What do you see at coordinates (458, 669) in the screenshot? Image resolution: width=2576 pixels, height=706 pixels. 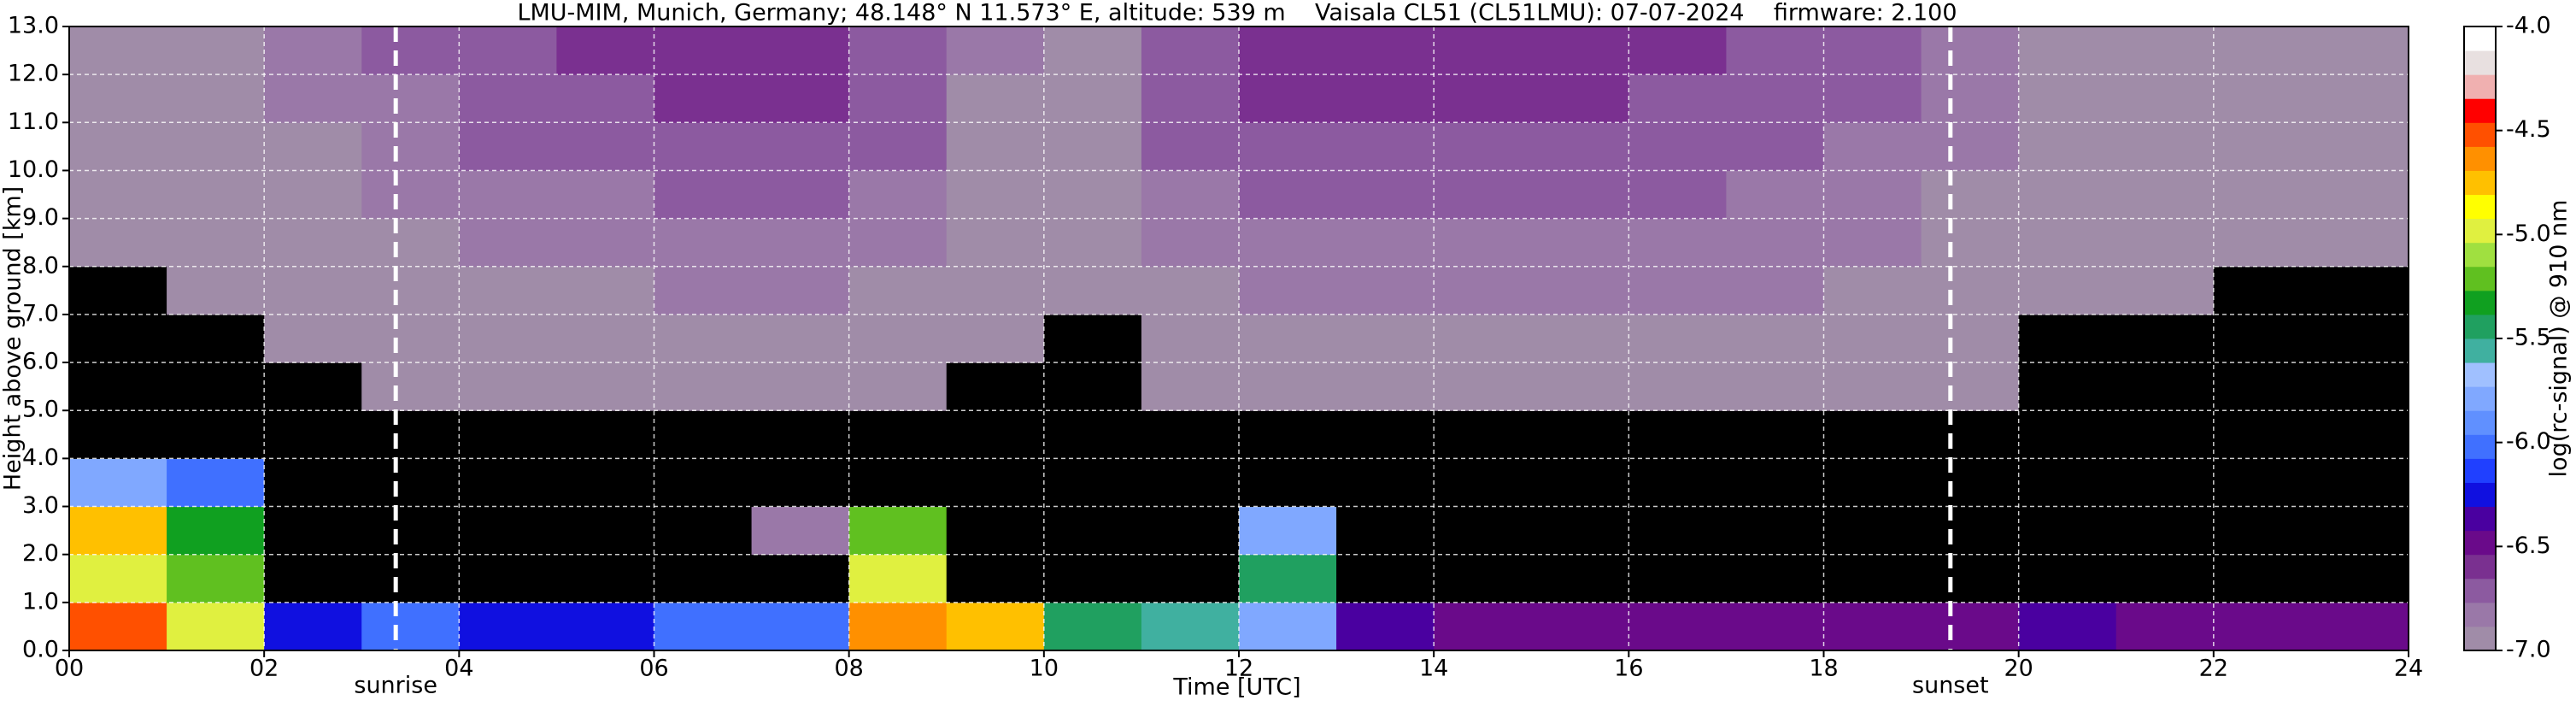 I see `x-tick-label: 04` at bounding box center [458, 669].